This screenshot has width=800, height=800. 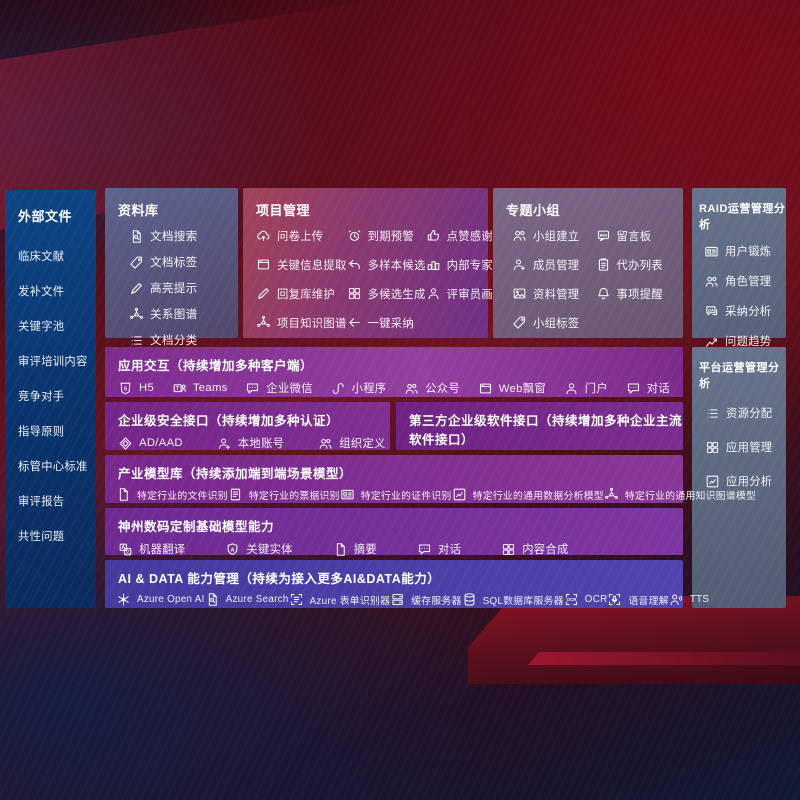 What do you see at coordinates (471, 235) in the screenshot?
I see `project-item: 点赞感谢` at bounding box center [471, 235].